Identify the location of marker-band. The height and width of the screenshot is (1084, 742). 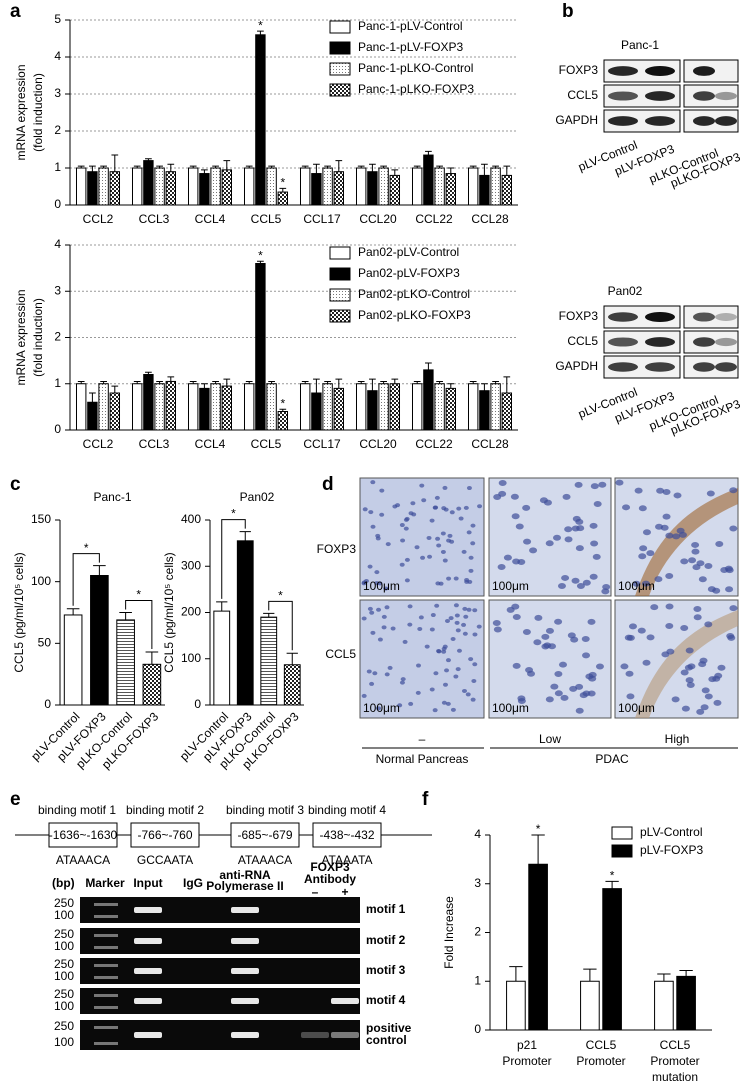
(106, 916).